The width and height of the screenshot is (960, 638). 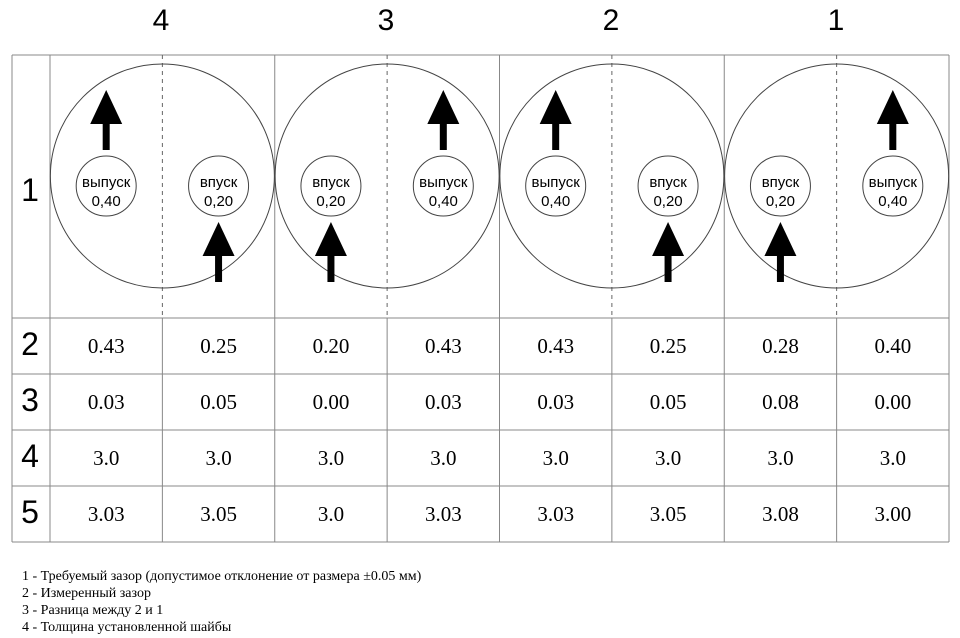 What do you see at coordinates (30, 344) in the screenshot?
I see `row-label-2: 2` at bounding box center [30, 344].